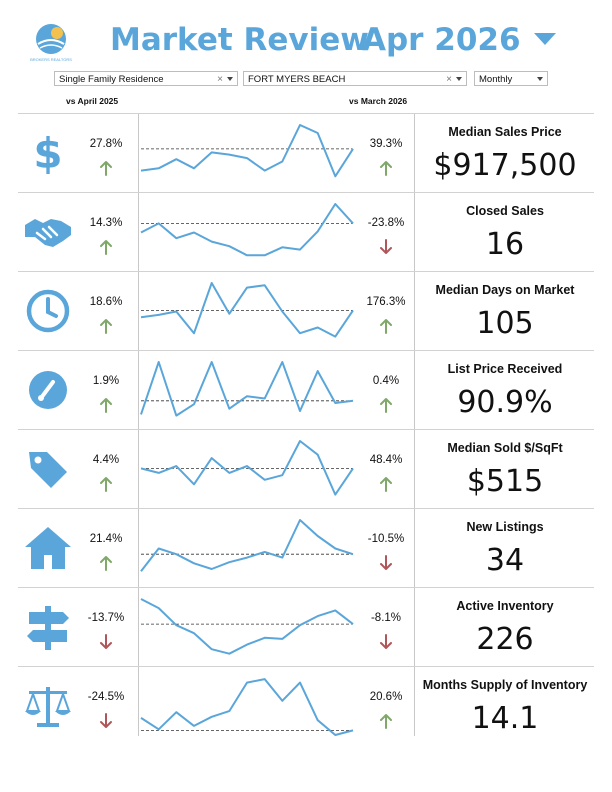 This screenshot has width=612, height=792. What do you see at coordinates (505, 211) in the screenshot?
I see `metric-title: Closed Sales` at bounding box center [505, 211].